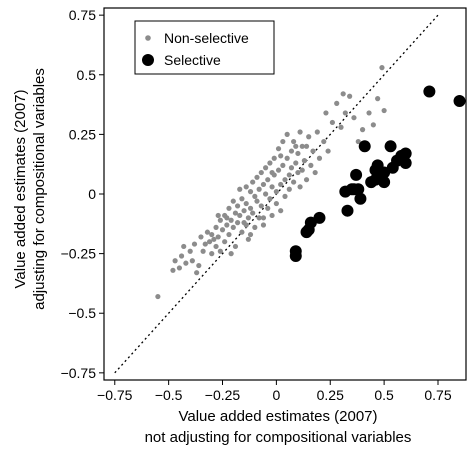 The width and height of the screenshot is (471, 453). I want to click on x-tick-label: 0.75, so click(437, 395).